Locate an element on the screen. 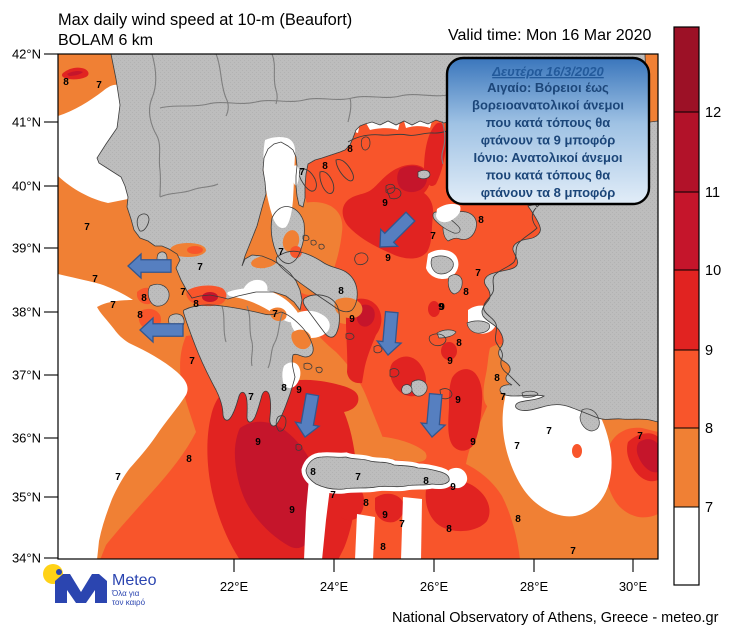 The image size is (735, 640). svg-text: φτάνουν τα 8 μποφόρ is located at coordinates (548, 192).